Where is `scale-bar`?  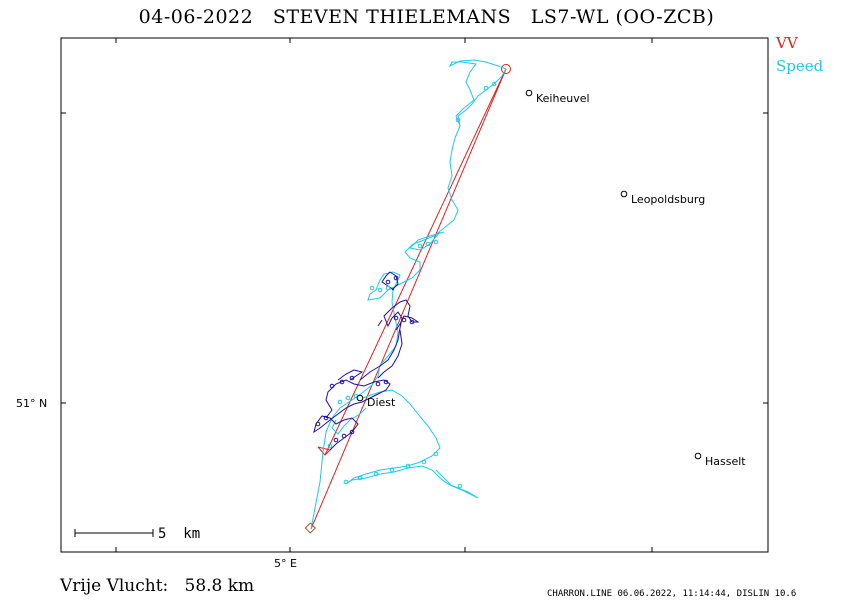 scale-bar is located at coordinates (114, 533).